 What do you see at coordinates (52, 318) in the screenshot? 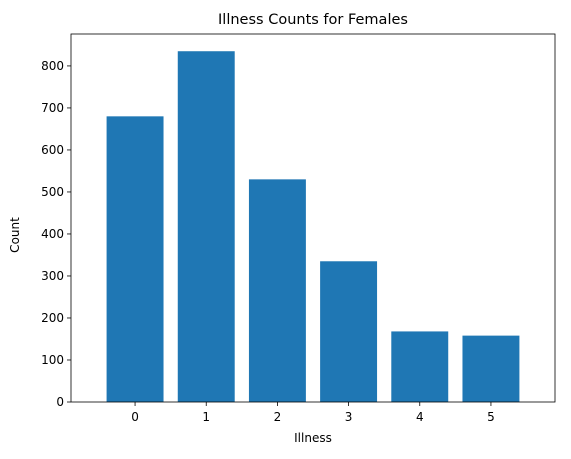
I see `y-tick-label: 200` at bounding box center [52, 318].